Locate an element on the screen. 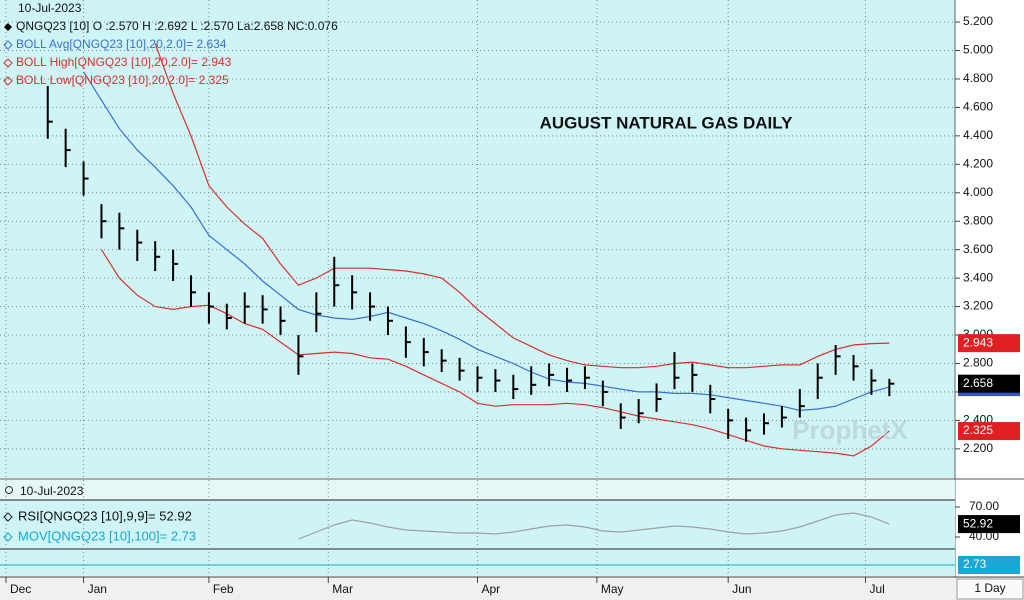 The image size is (1024, 600). y-tick-label: 5.000 is located at coordinates (978, 50).